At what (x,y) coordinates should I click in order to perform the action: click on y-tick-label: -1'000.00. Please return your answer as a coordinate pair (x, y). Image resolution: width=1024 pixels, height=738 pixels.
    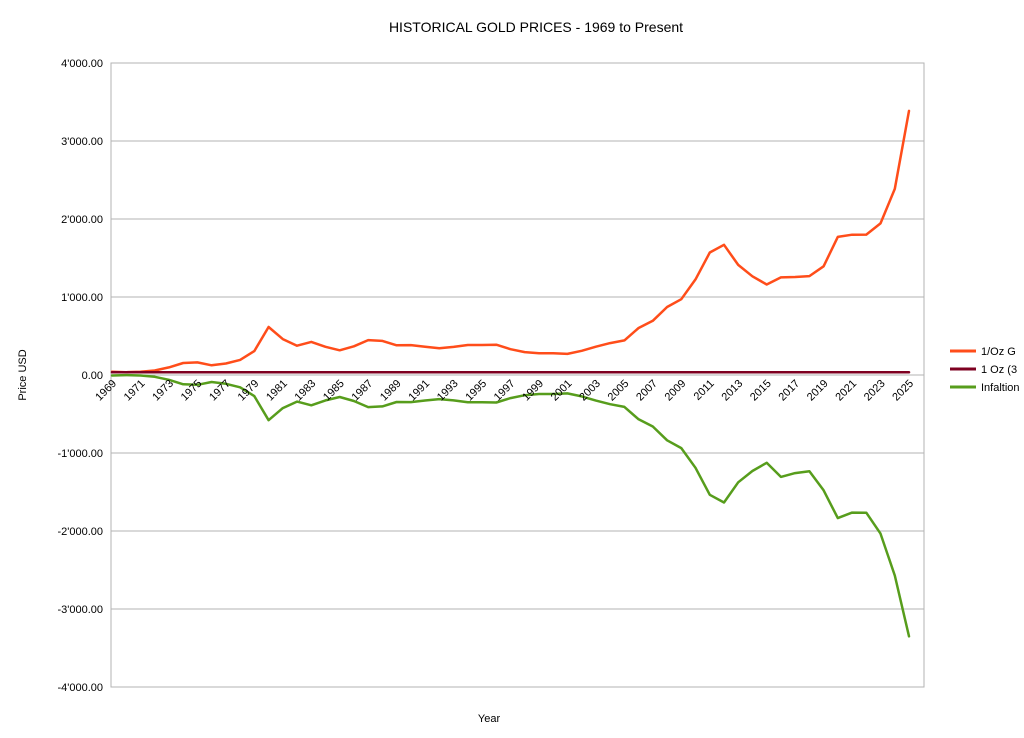
    Looking at the image, I should click on (80, 454).